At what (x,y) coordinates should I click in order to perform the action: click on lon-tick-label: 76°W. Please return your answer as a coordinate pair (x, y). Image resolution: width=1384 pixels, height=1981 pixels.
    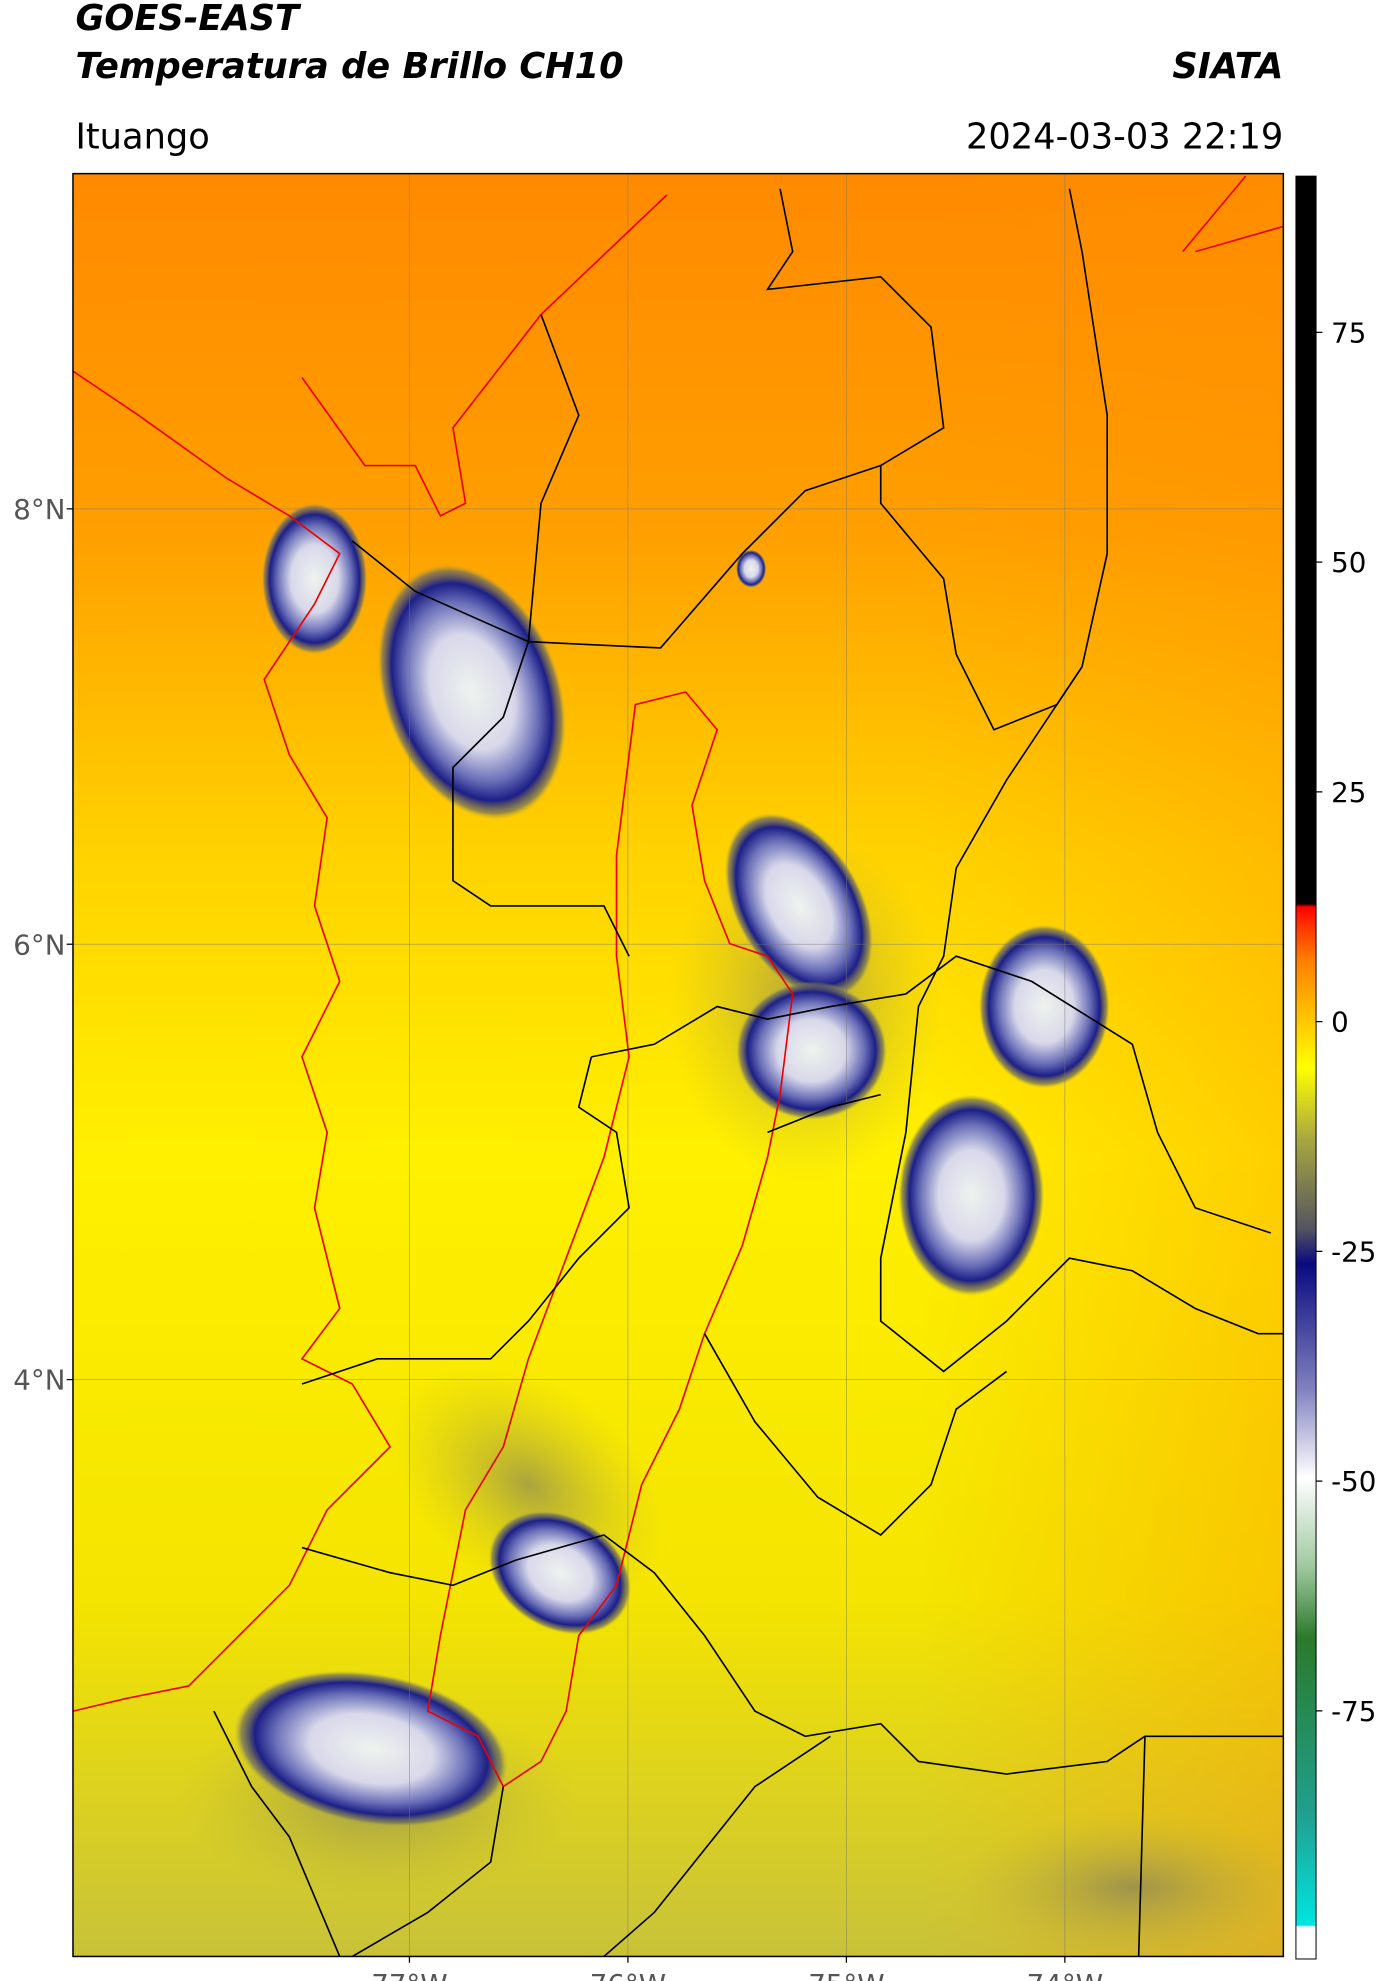
    Looking at the image, I should click on (628, 1974).